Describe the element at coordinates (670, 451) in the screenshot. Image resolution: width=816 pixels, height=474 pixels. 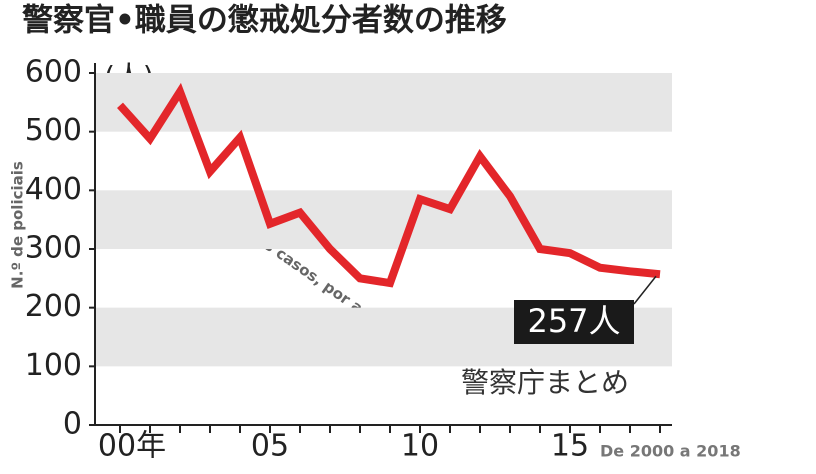
I see `footnote: De 2000 a 2018` at that location.